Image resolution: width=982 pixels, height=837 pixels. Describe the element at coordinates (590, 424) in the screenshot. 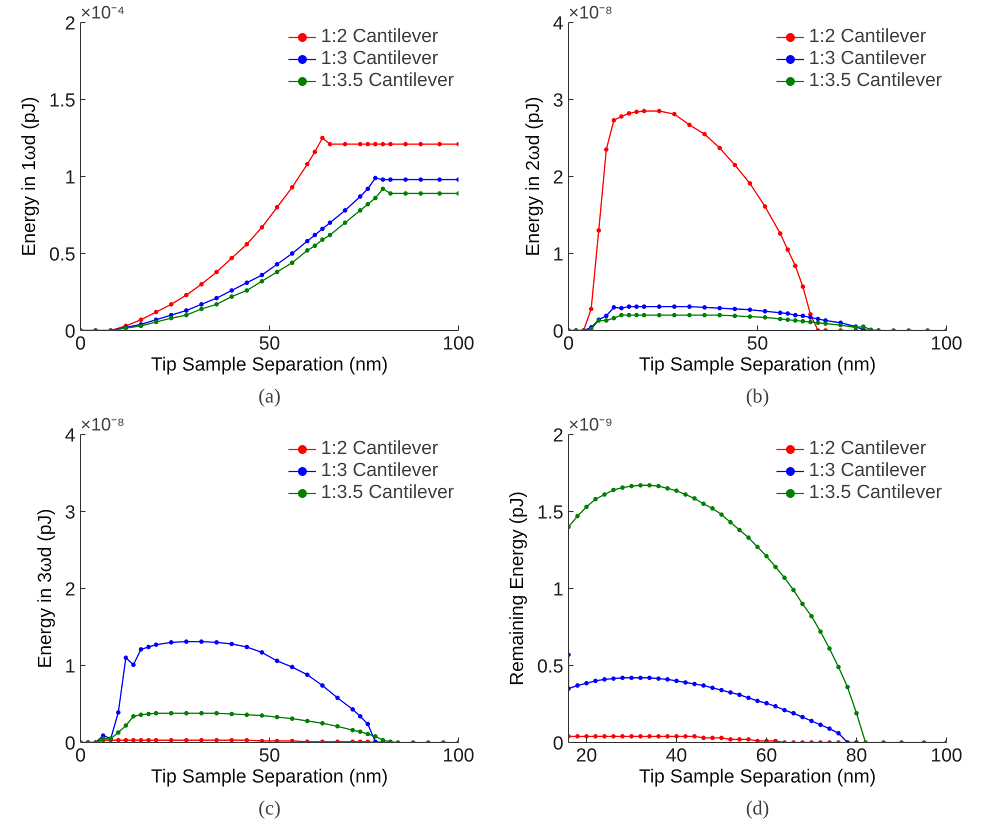

I see `annotation: ×10⁻⁹` at that location.